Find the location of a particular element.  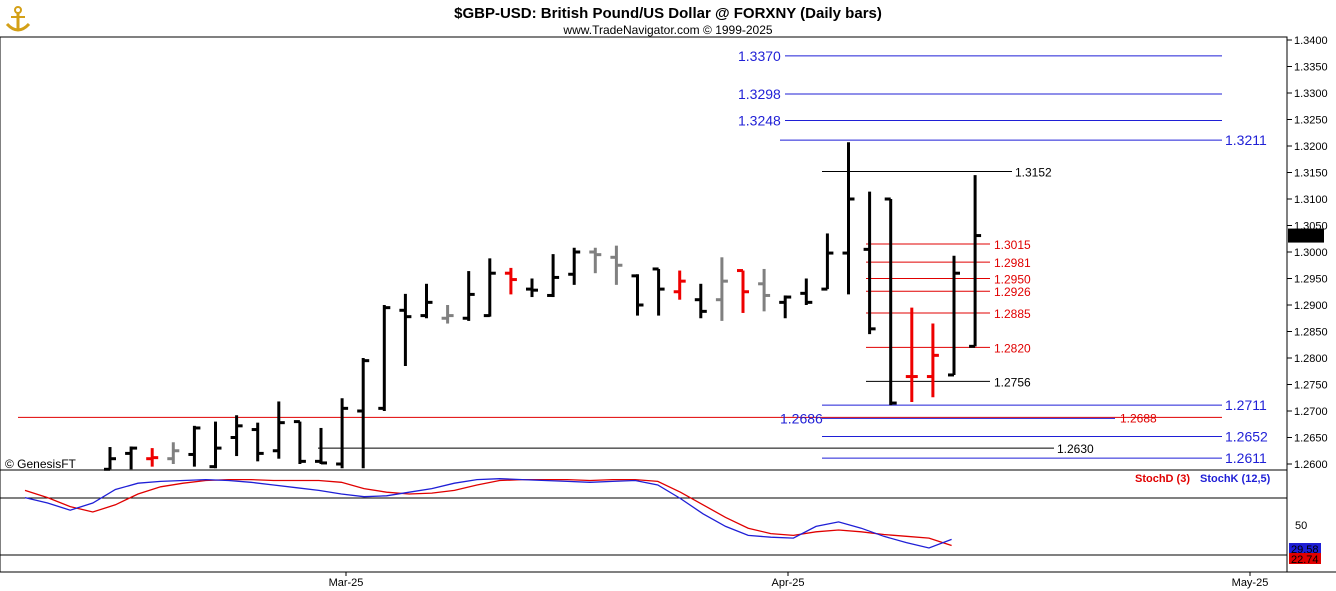

price-tick-label: 1.3000 is located at coordinates (1311, 253).